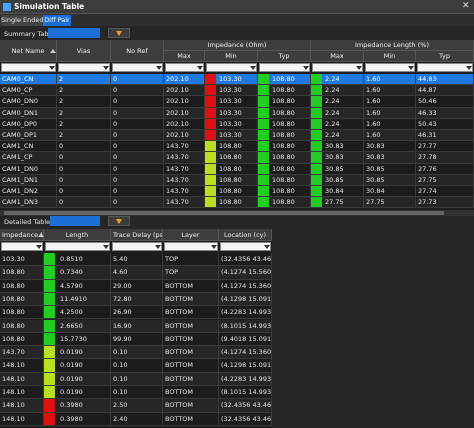  I want to click on table-cell: CAM0_CN, so click(28, 80).